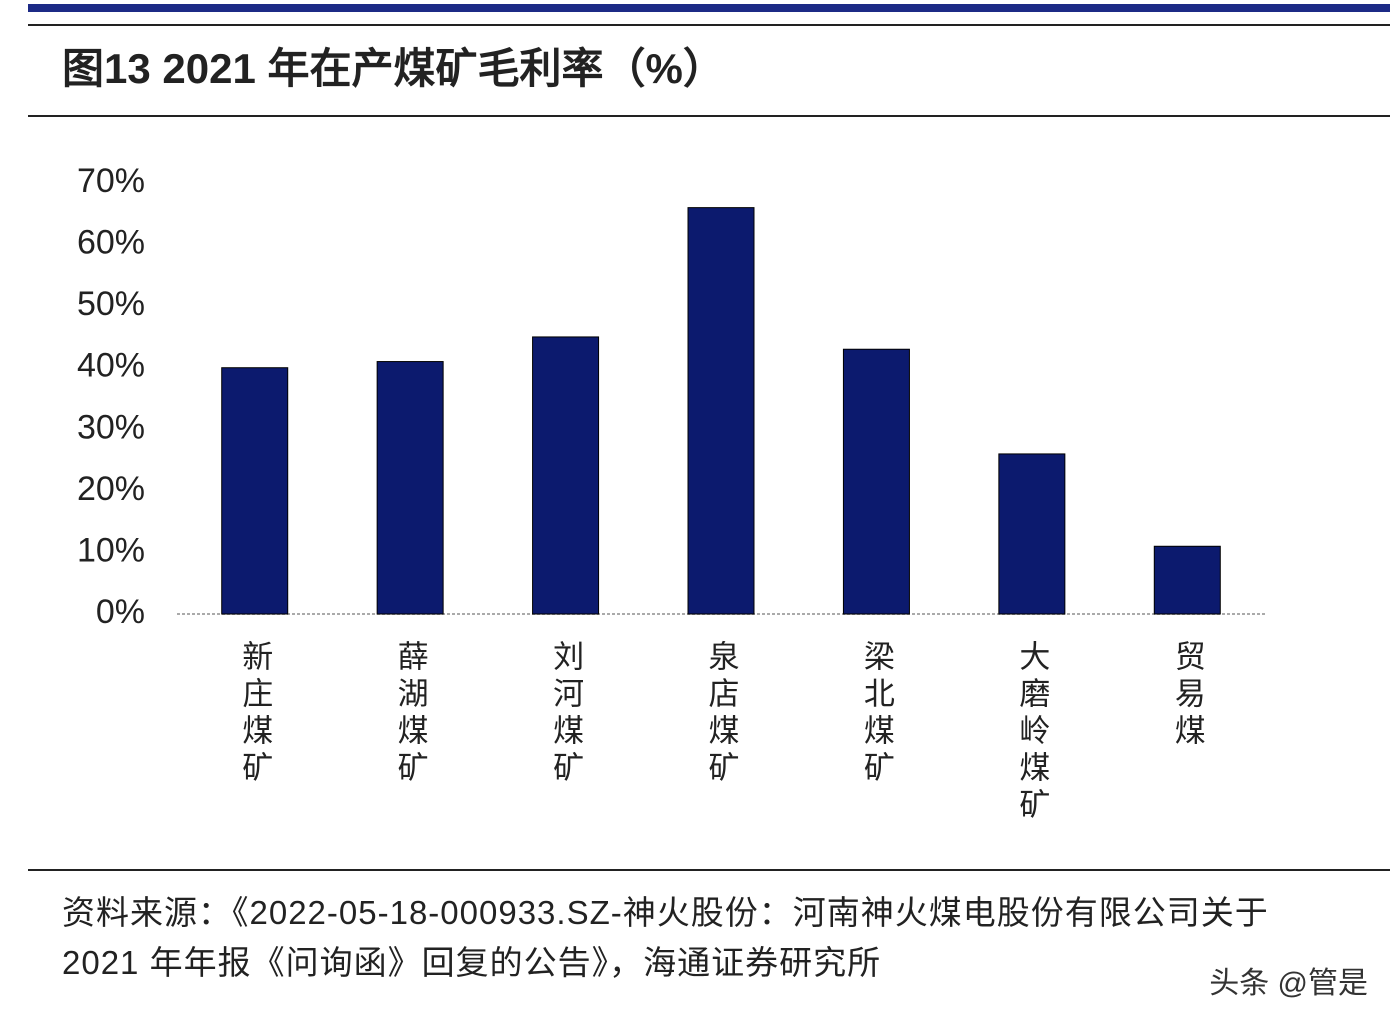 The height and width of the screenshot is (1026, 1398). I want to click on y-tick-label: 50%, so click(111, 304).